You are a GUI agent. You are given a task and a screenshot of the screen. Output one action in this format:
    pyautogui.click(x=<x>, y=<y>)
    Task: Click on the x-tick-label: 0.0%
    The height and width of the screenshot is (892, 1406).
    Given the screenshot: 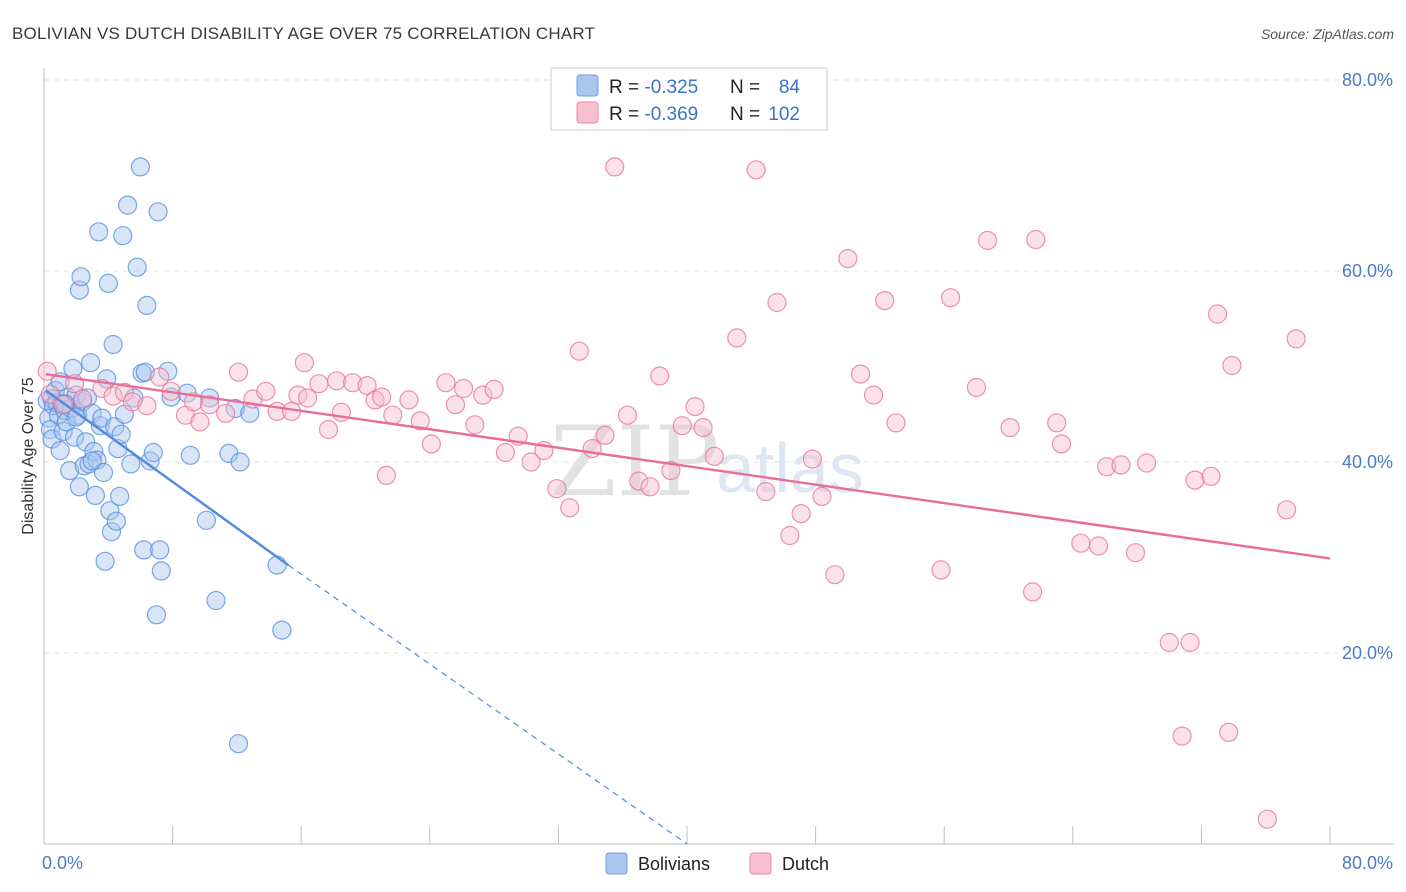 What is the action you would take?
    pyautogui.click(x=62, y=863)
    